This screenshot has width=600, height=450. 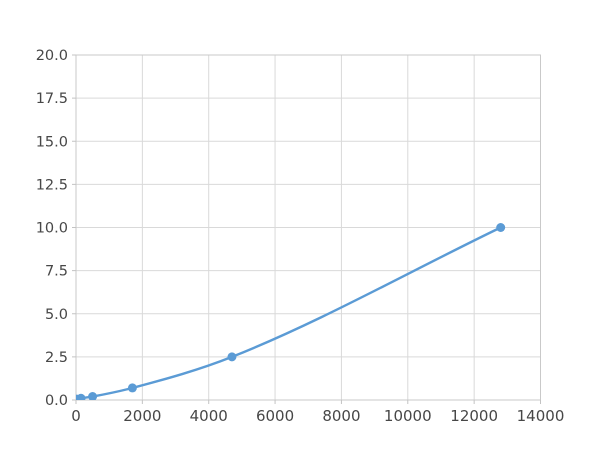 What do you see at coordinates (52, 185) in the screenshot?
I see `y-tick-label: 12.5` at bounding box center [52, 185].